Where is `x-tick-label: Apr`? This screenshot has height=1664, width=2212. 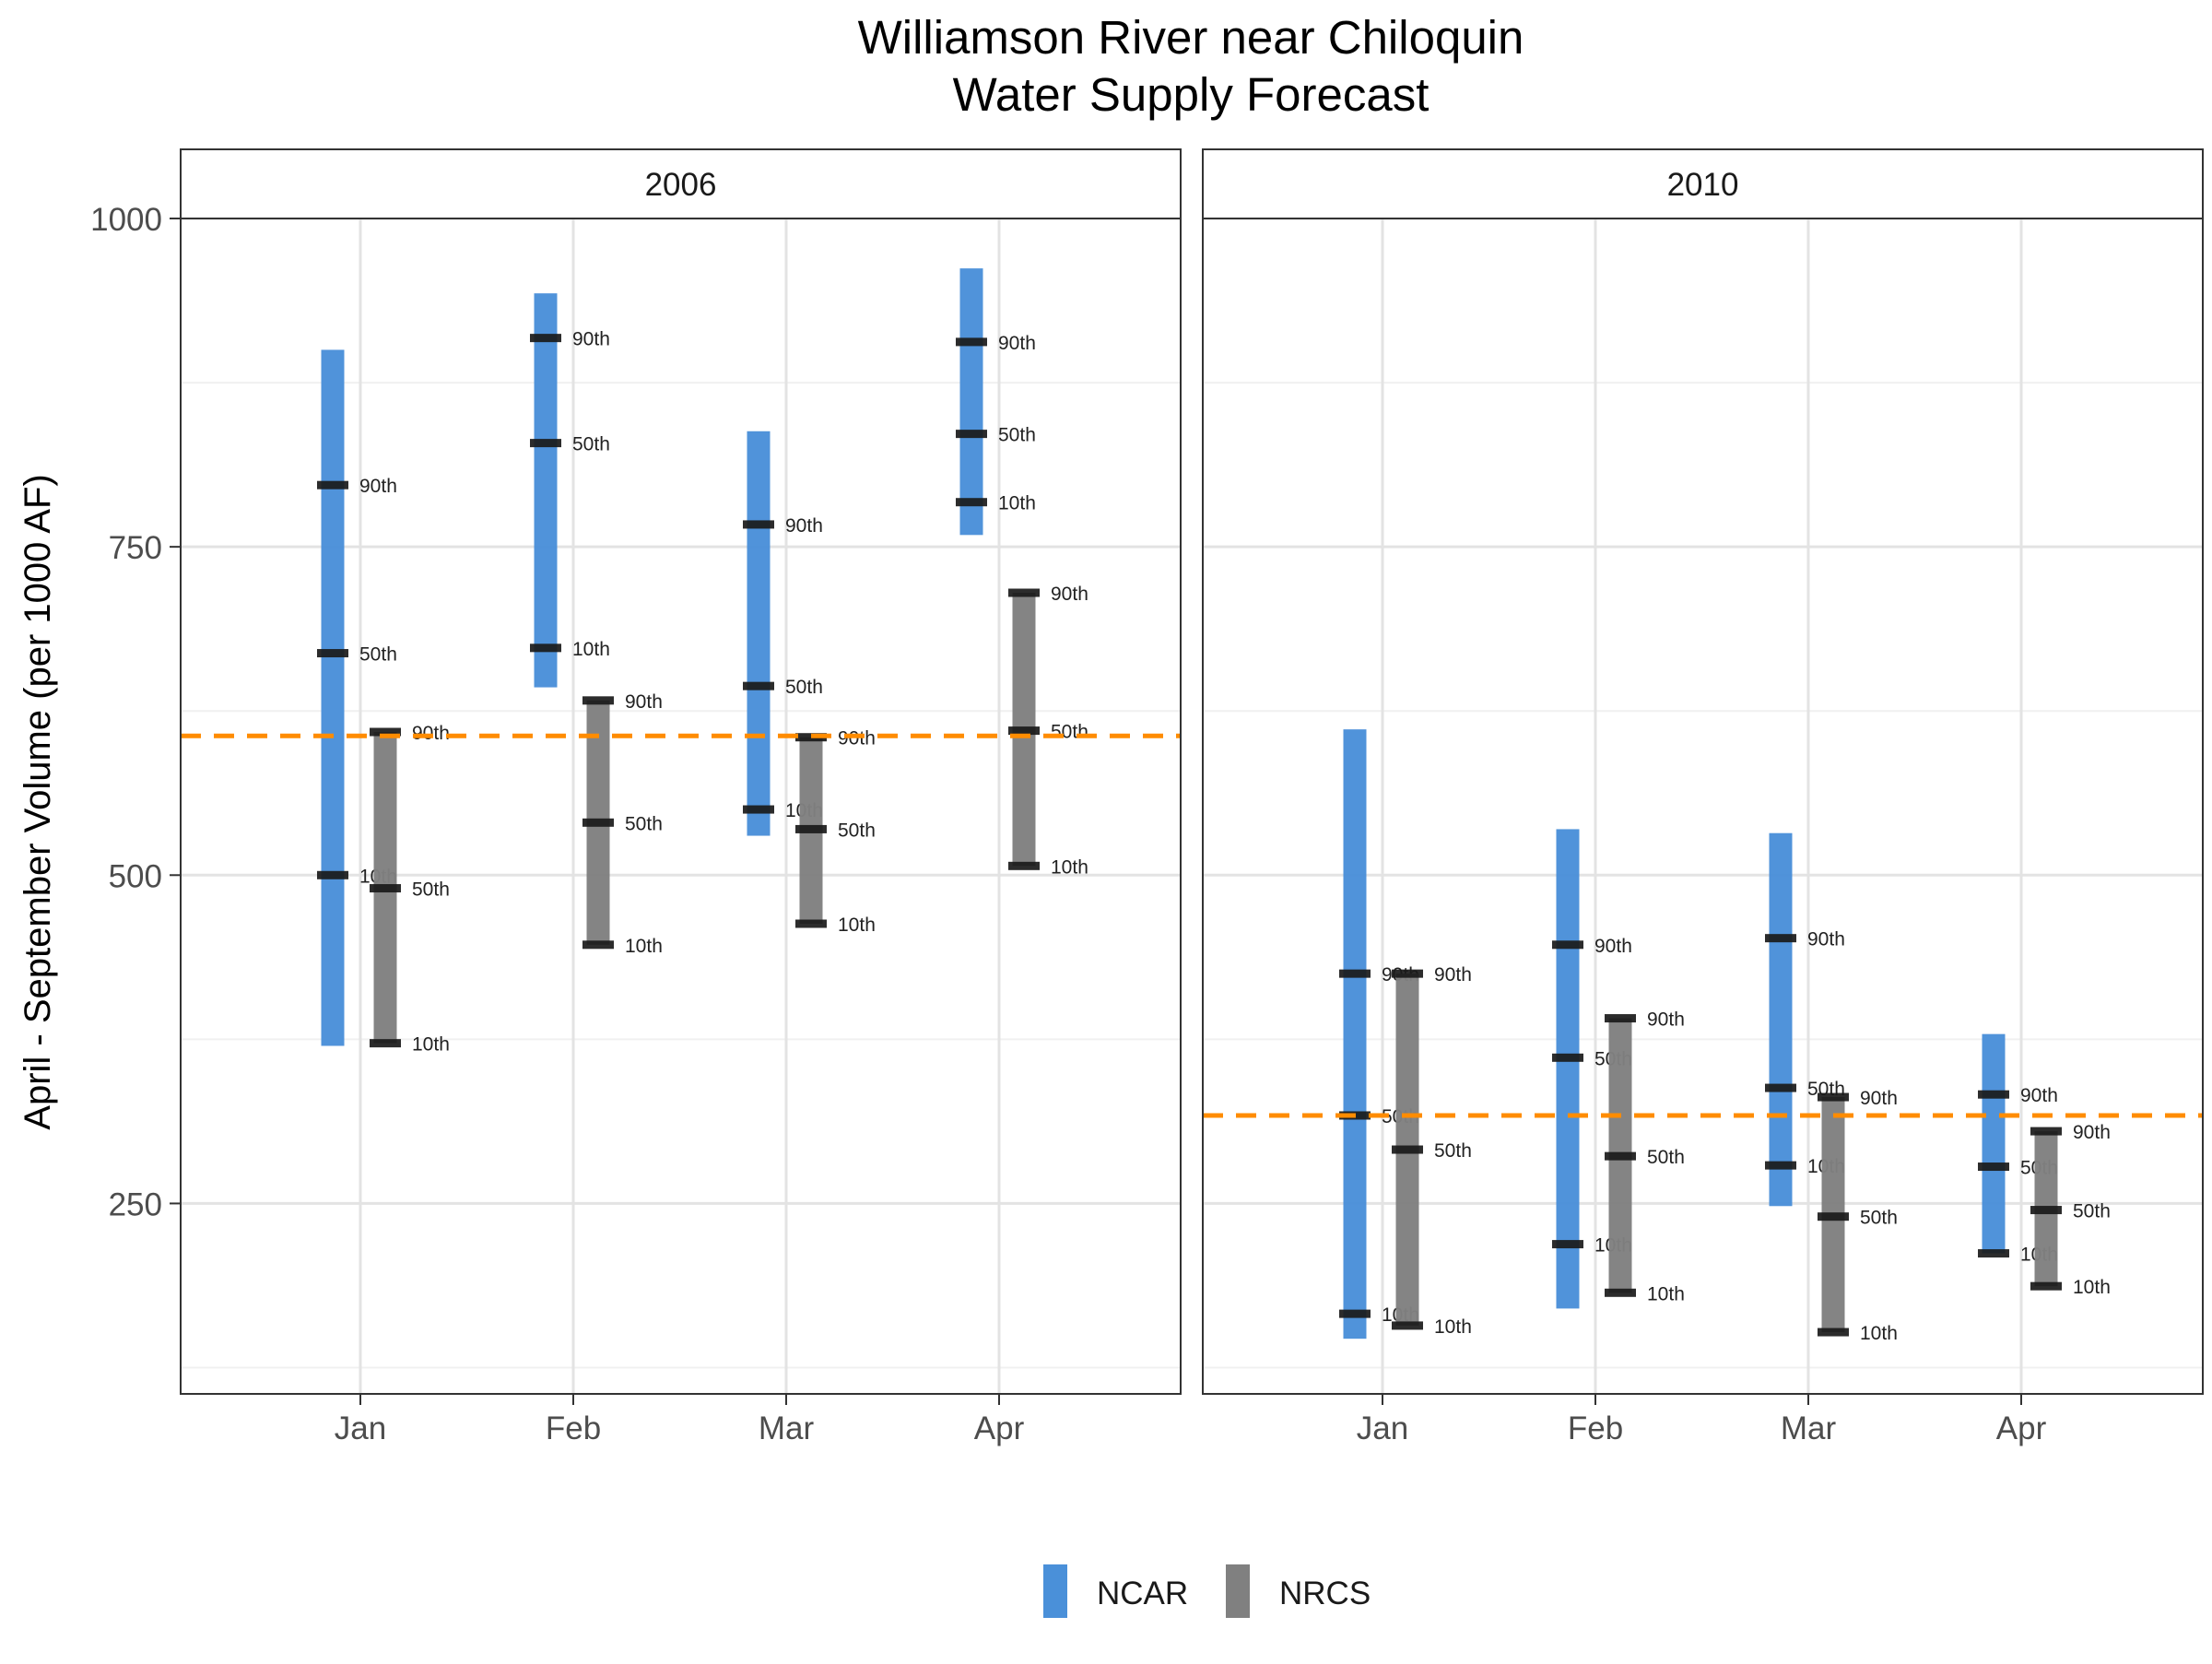
x-tick-label: Apr is located at coordinates (999, 1428).